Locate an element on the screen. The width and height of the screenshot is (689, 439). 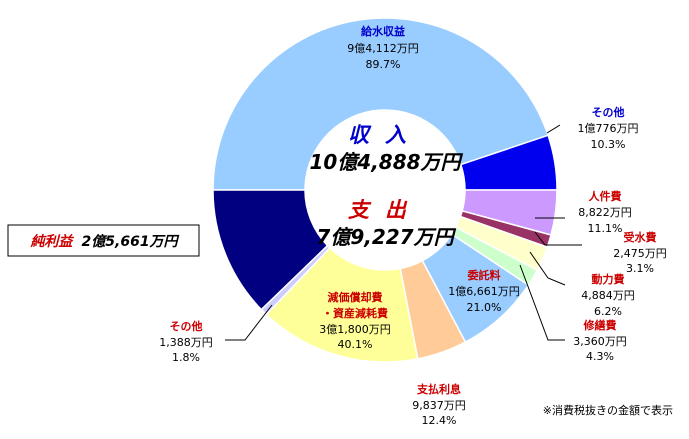
label-water-purchase: 受水費 2,475万円 3.1% is located at coordinates (640, 252).